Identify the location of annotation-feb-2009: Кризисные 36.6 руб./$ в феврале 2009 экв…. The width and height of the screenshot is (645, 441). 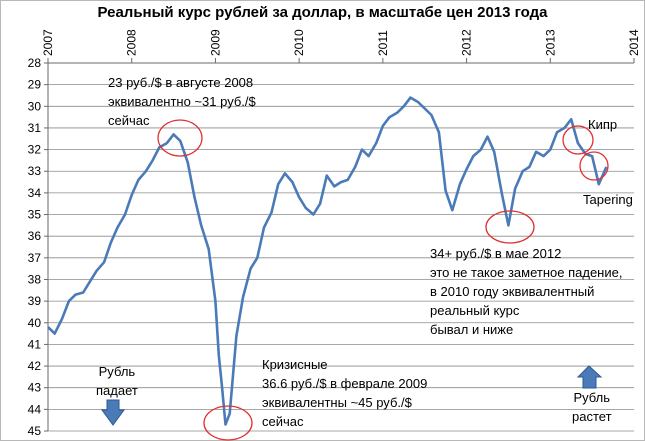
(344, 393).